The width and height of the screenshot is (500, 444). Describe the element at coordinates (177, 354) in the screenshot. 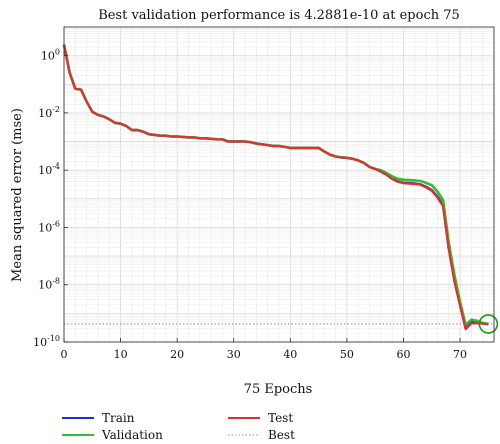

I see `x-tick-label: 20` at that location.